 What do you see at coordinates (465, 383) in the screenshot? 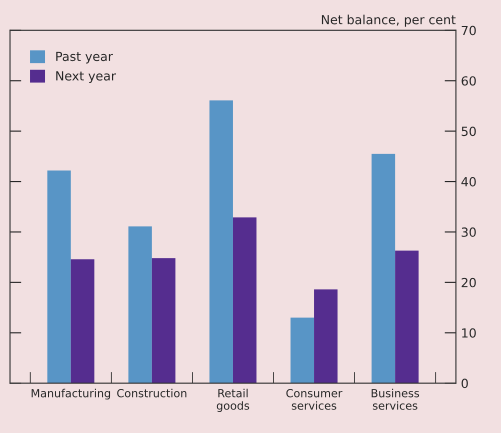
I see `y-tick-label: 0` at bounding box center [465, 383].